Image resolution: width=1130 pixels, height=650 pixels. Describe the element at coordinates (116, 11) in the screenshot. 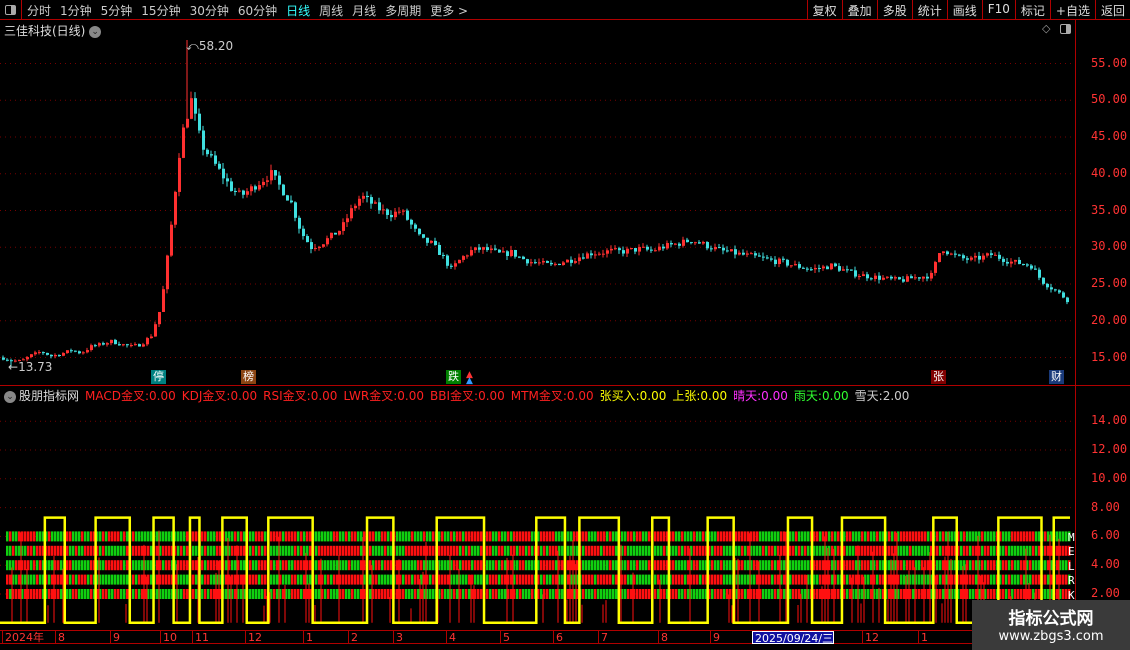

I see `period-tab: 5分钟` at that location.